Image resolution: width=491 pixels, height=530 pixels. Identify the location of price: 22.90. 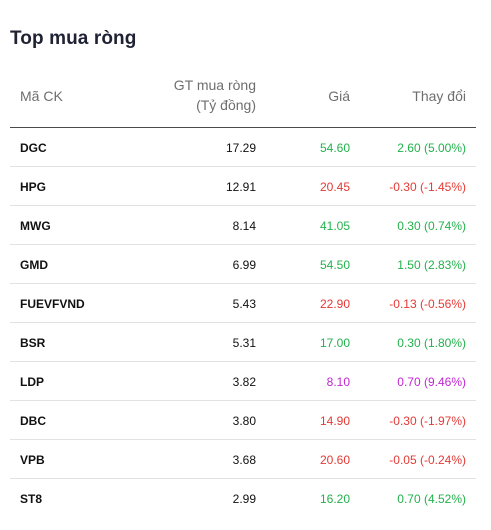
(334, 304).